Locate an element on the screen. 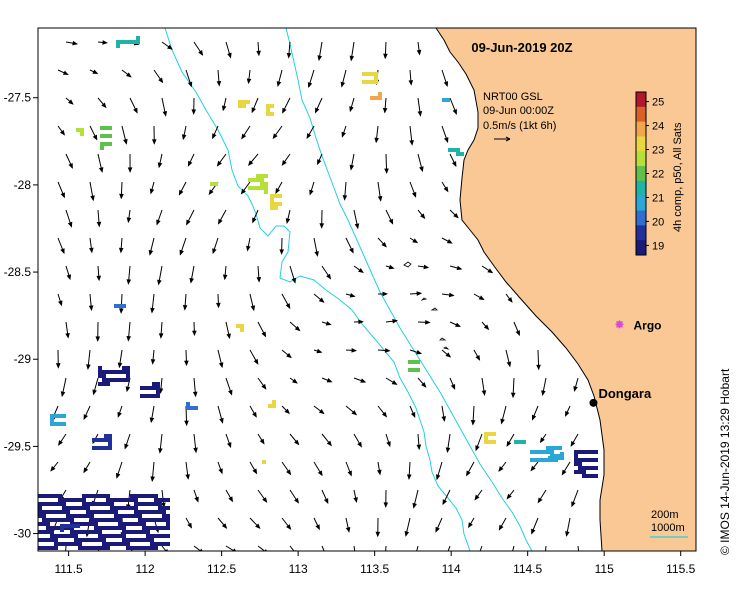 Image resolution: width=739 pixels, height=597 pixels. y-tick-label: -28.5 is located at coordinates (18, 272).